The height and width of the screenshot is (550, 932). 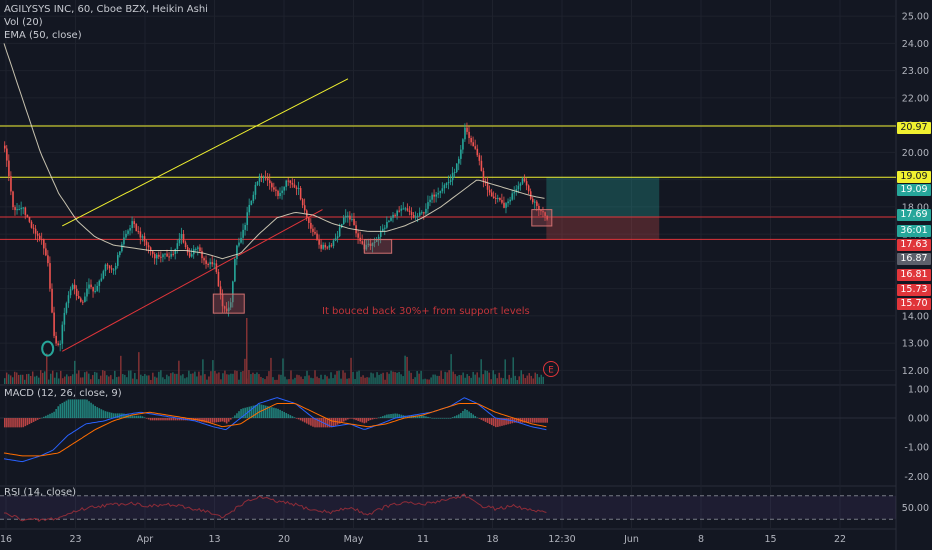 I want to click on support-annotation: It bouced back 30%+ from support levels, so click(x=426, y=311).